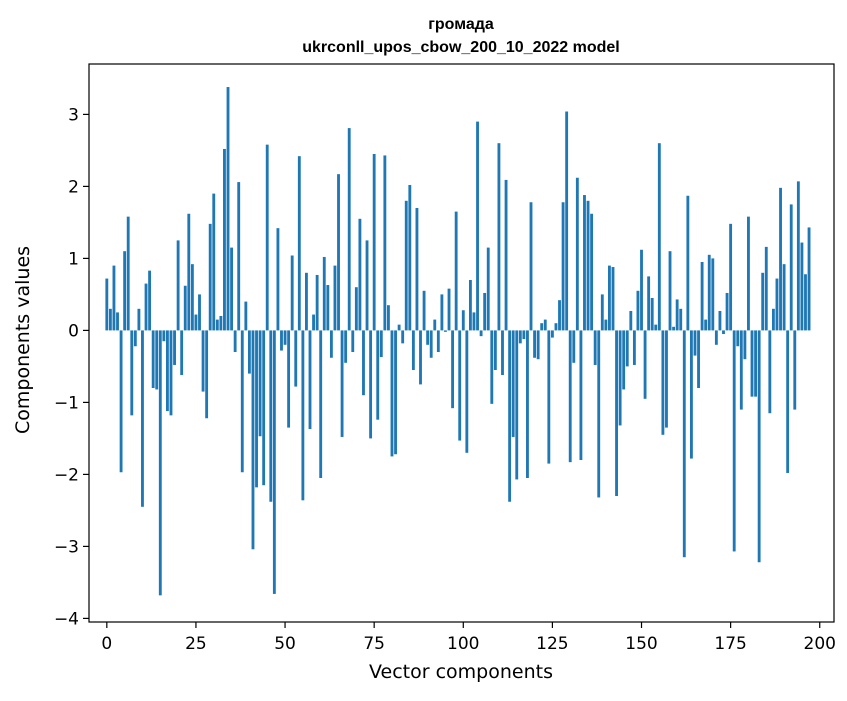  I want to click on y-axis-ticks: −4 −3 −2 −1 0 1 2 3, so click(71, 367).